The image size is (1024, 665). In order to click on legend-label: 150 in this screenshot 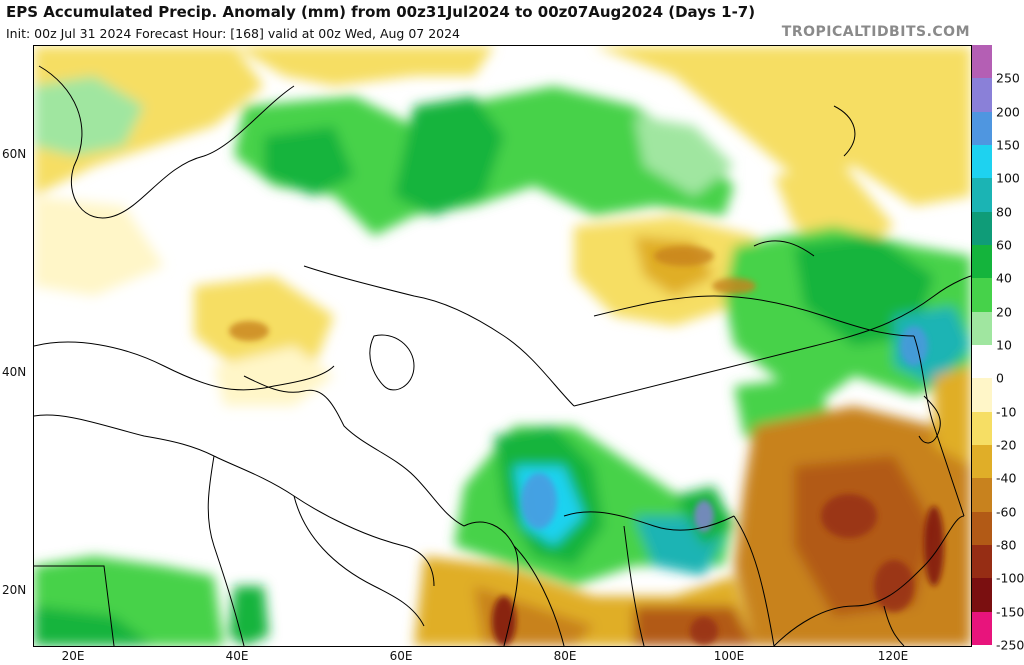, I will do `click(1008, 145)`.